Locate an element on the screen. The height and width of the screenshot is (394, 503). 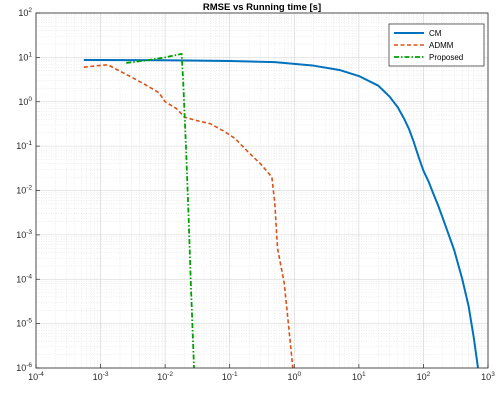
legend-label-admm: ADMM is located at coordinates (441, 45).